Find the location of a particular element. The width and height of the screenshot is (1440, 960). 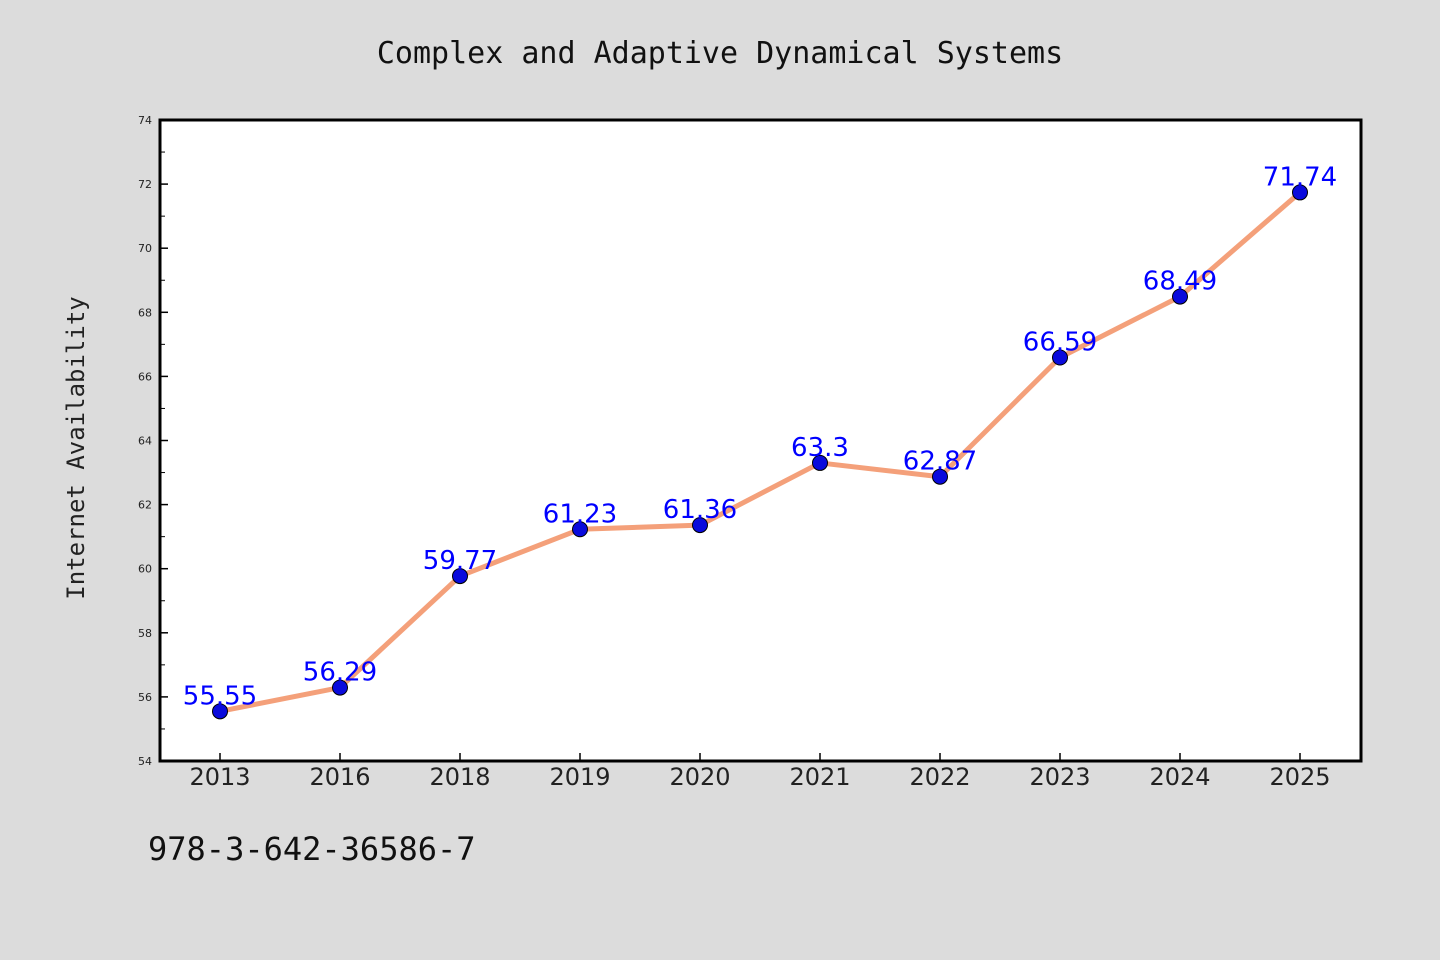

chart-title: Complex and Adaptive Dynamical Systems is located at coordinates (720, 53).